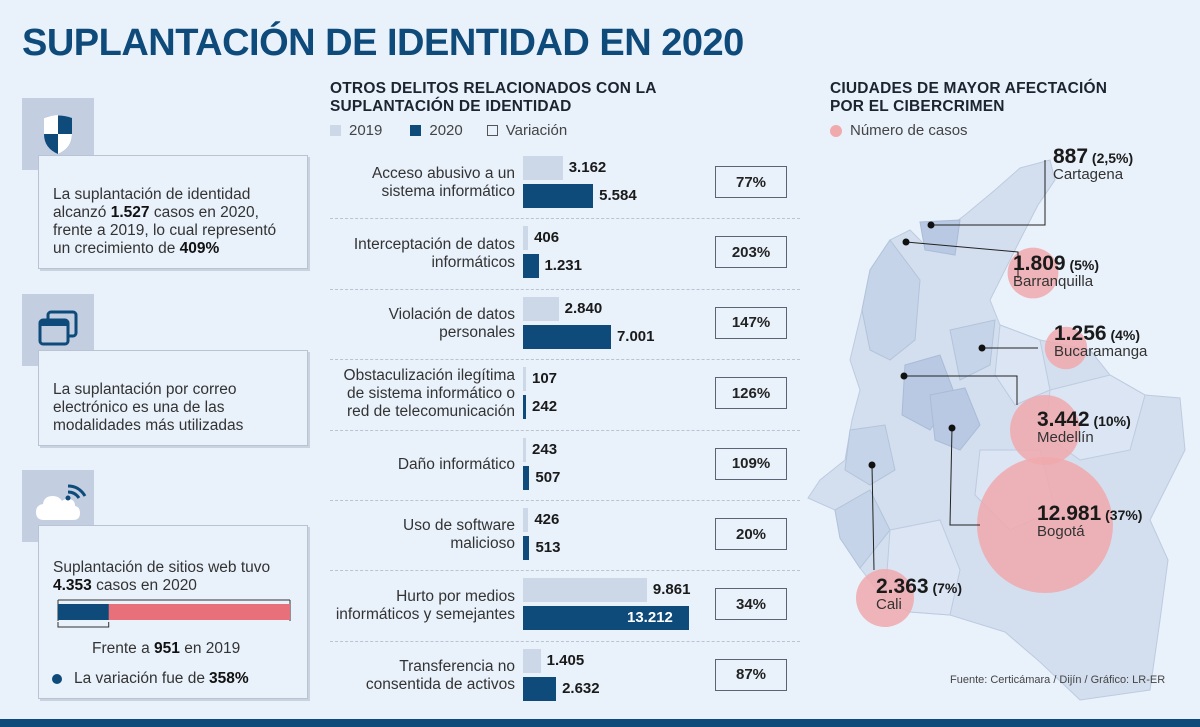  What do you see at coordinates (873, 517) in the screenshot?
I see `city-leader-line` at bounding box center [873, 517].